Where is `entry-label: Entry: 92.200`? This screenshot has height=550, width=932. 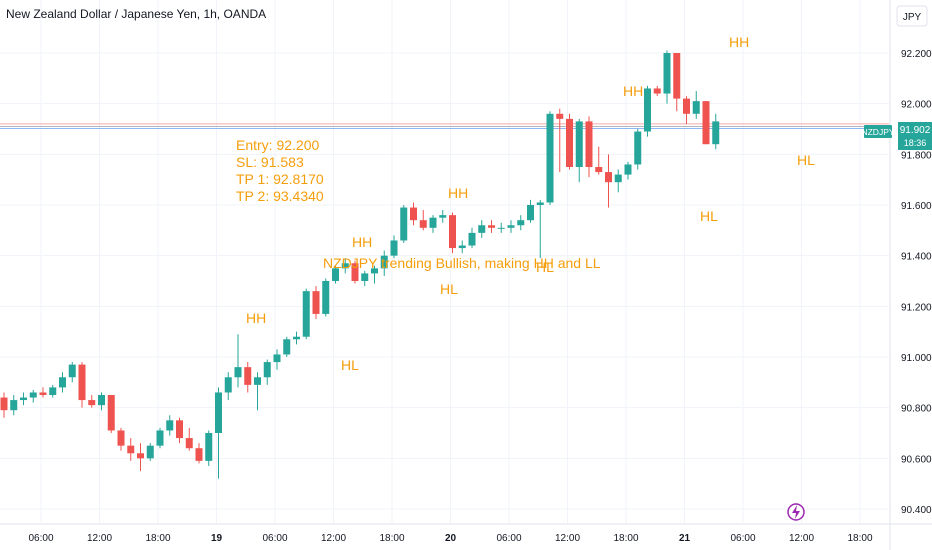 entry-label: Entry: 92.200 is located at coordinates (277, 145).